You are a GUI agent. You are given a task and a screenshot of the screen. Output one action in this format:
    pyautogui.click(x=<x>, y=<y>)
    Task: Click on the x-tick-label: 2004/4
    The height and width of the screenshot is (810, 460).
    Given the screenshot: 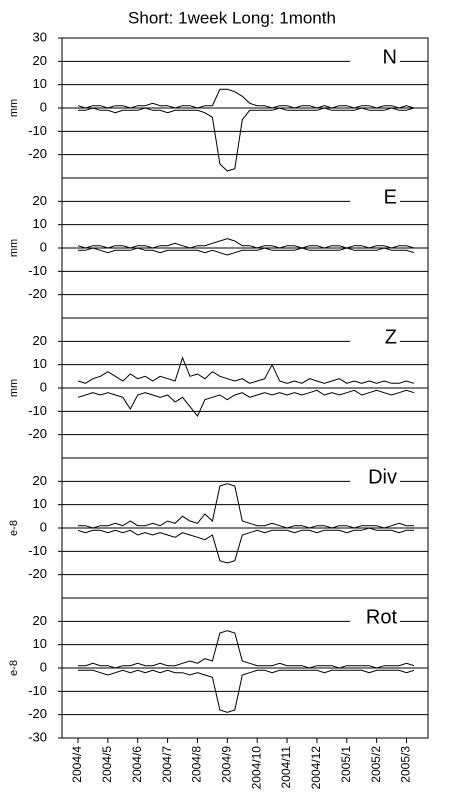 What is the action you would take?
    pyautogui.click(x=77, y=764)
    